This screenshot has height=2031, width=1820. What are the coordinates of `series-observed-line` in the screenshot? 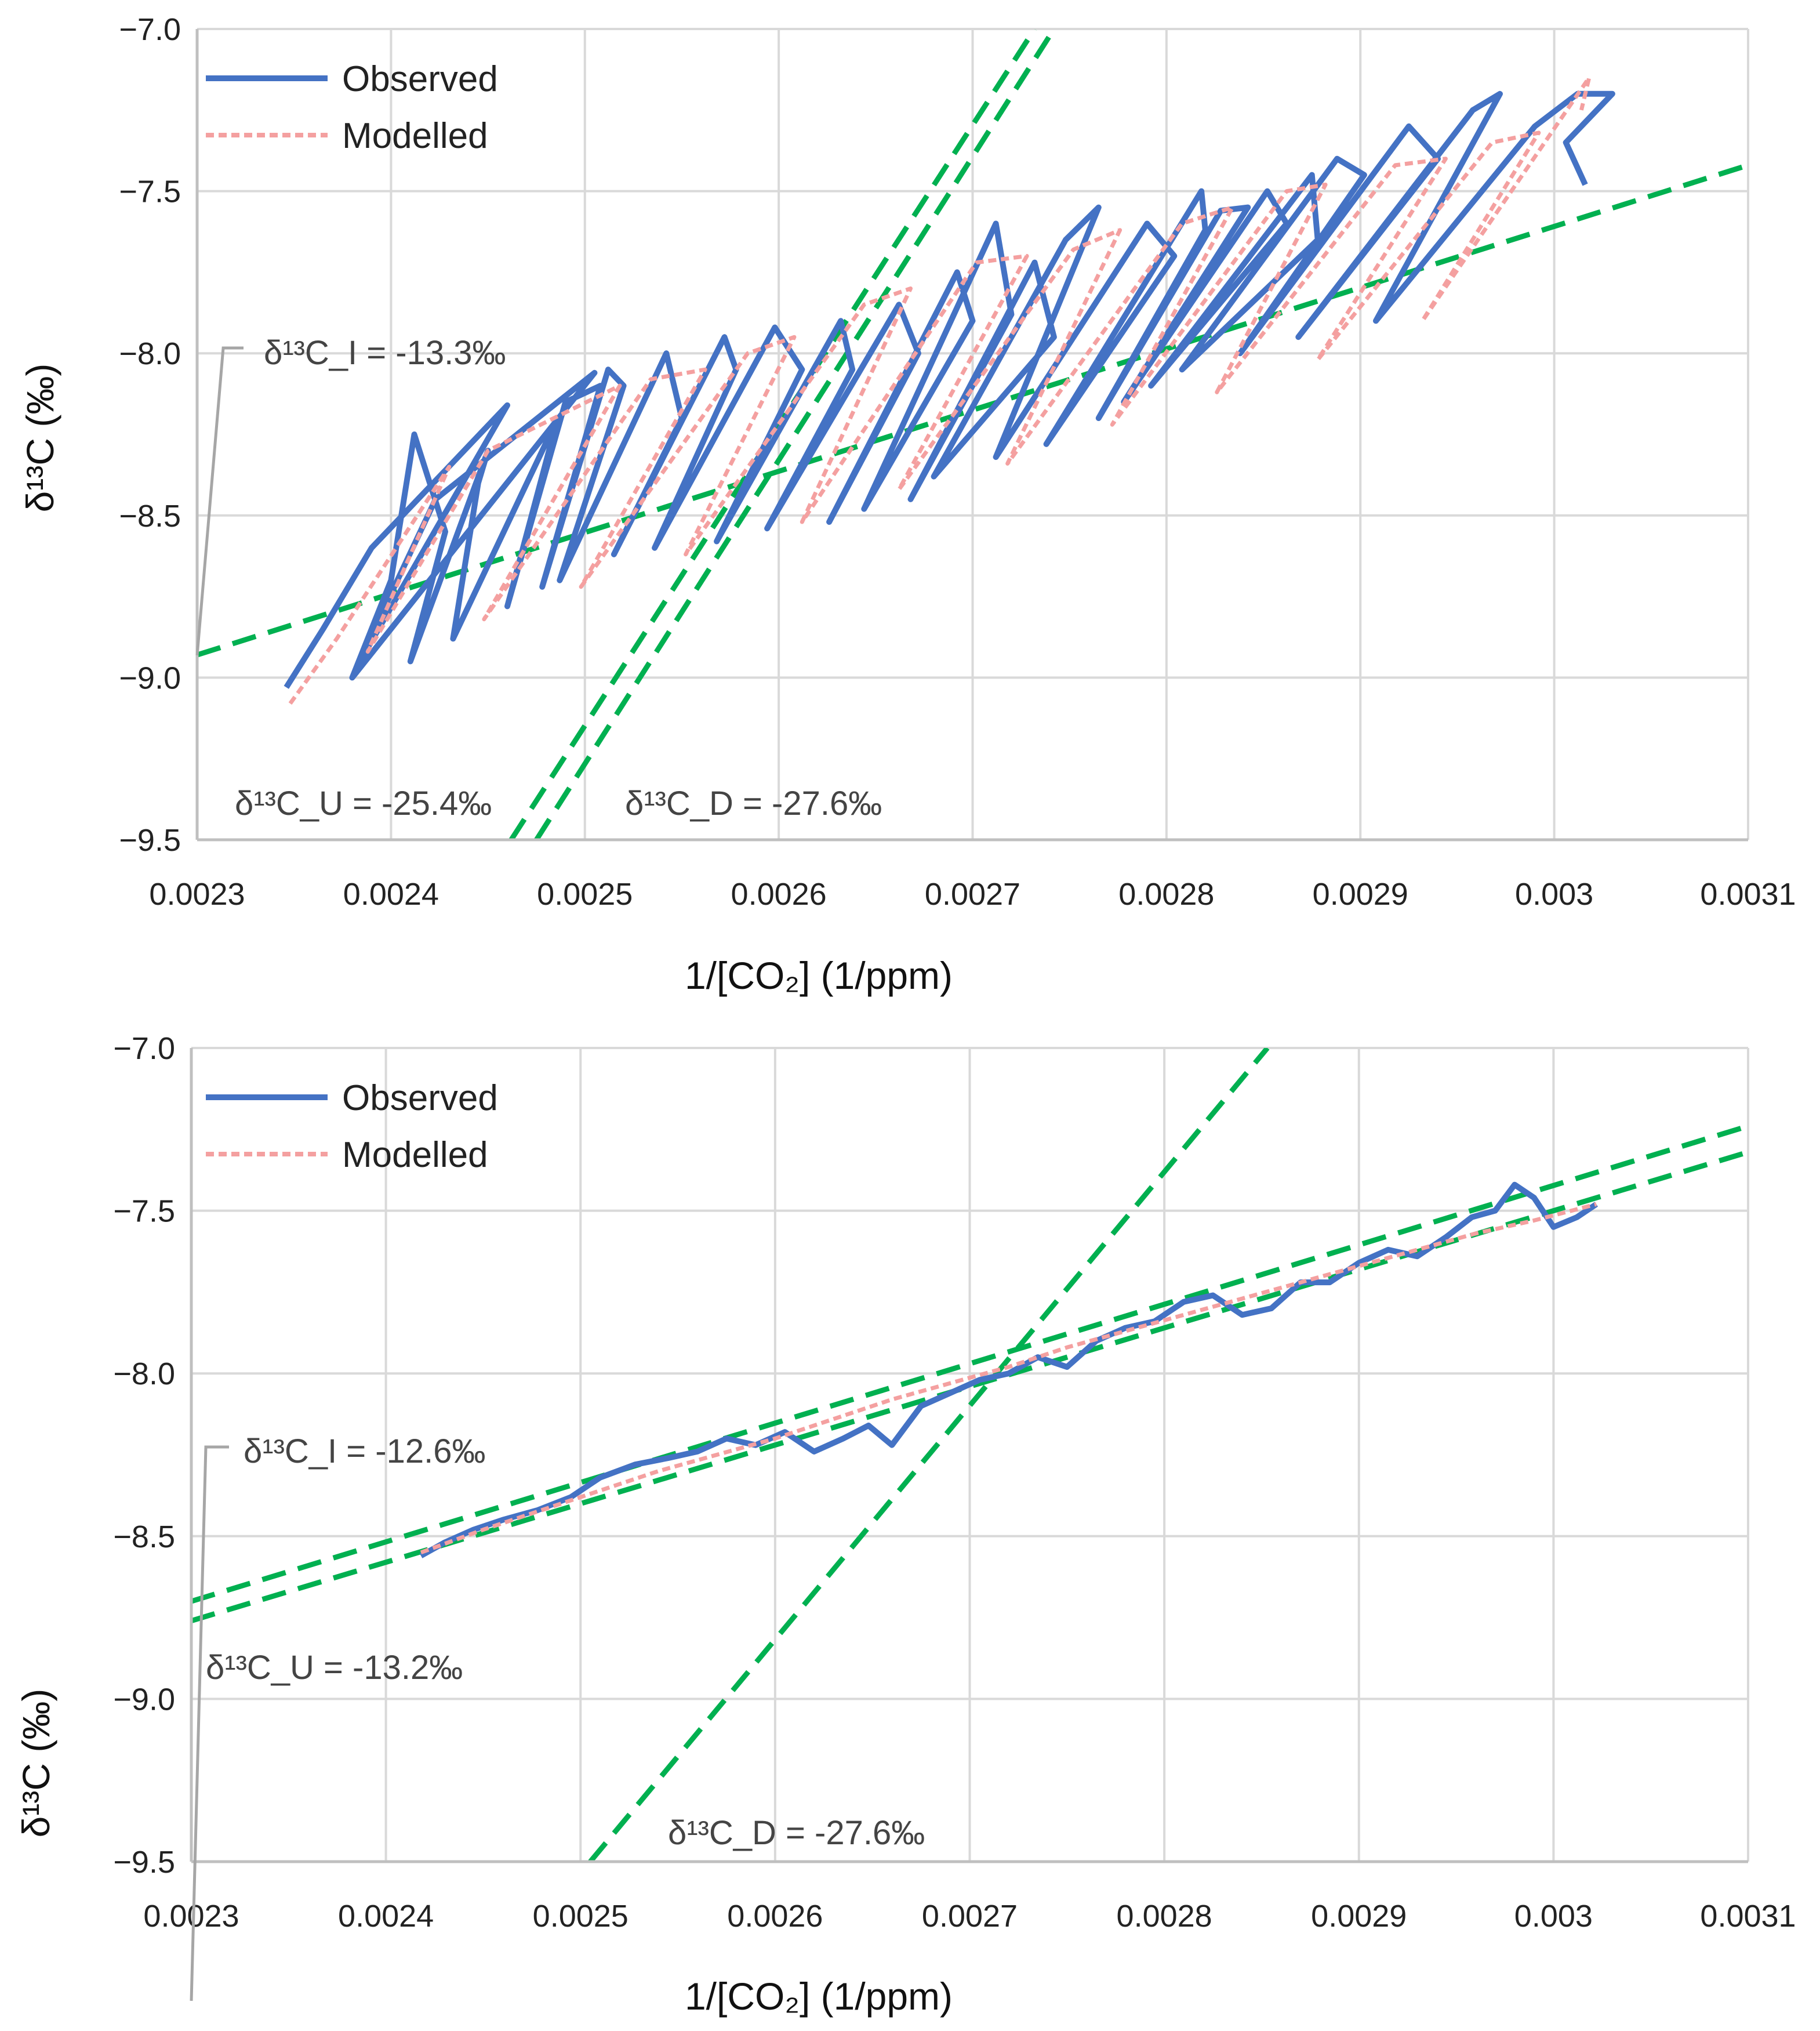 It's located at (1008, 1369).